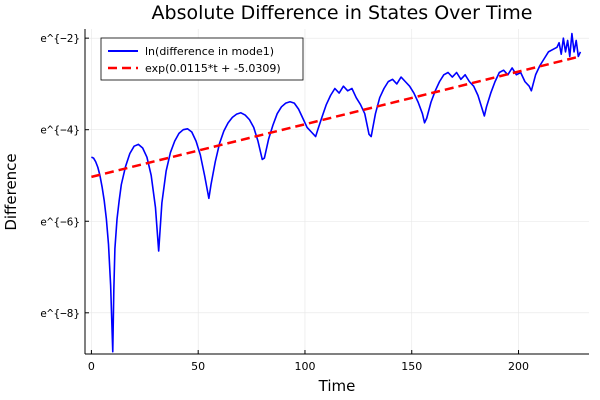 The height and width of the screenshot is (400, 600). What do you see at coordinates (60, 130) in the screenshot?
I see `y-tick-label: e^{−4}` at bounding box center [60, 130].